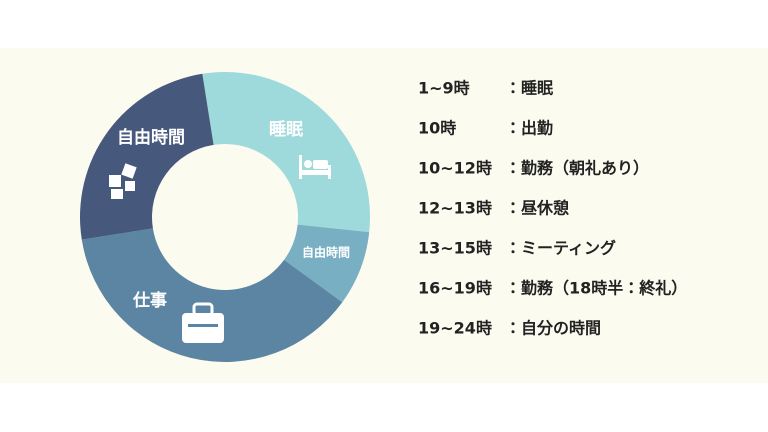 The image size is (768, 432). Describe the element at coordinates (123, 181) in the screenshot. I see `puzzle-icon` at that location.